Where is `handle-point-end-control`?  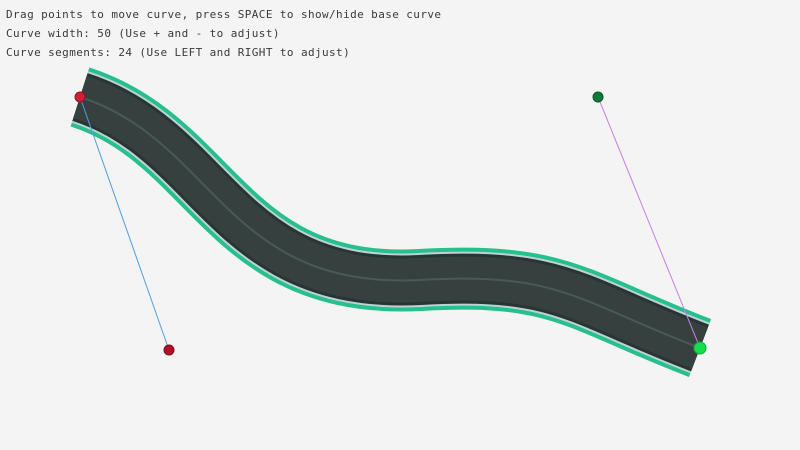 handle-point-end-control is located at coordinates (598, 97).